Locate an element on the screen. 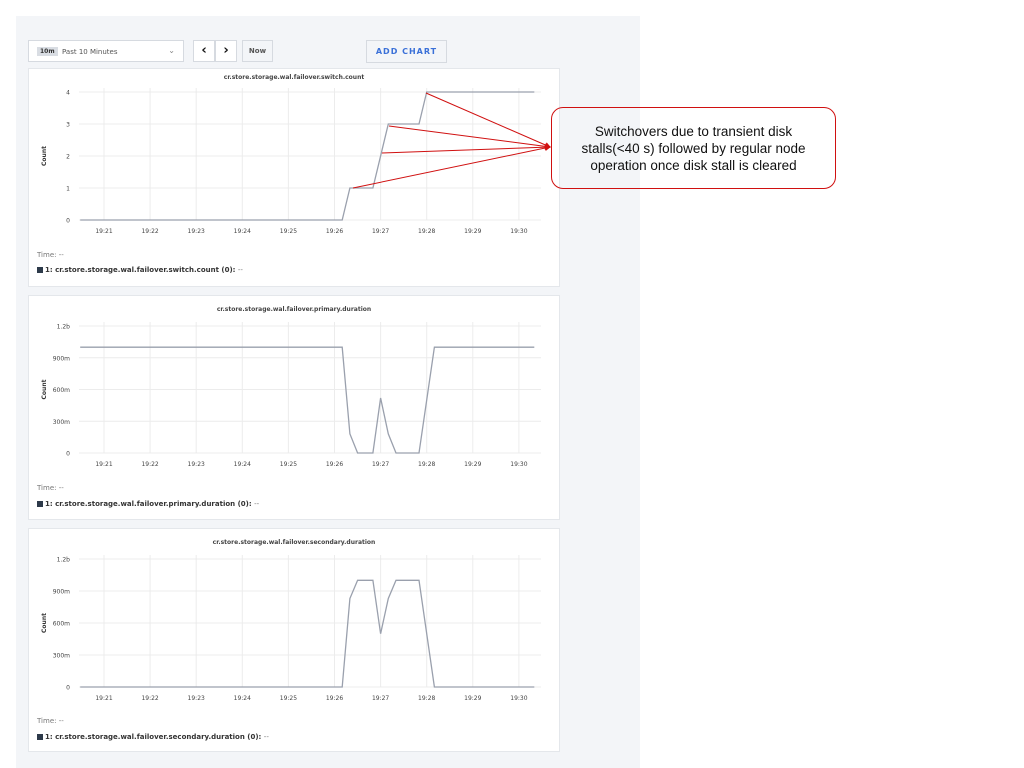 This screenshot has height=768, width=1024. now-button: Now is located at coordinates (257, 51).